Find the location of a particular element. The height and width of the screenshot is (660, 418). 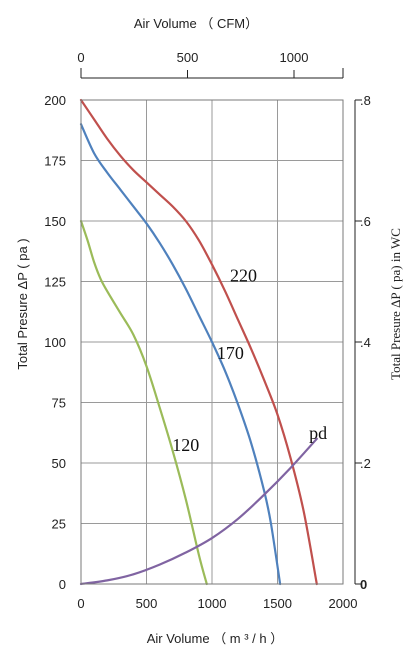

y-axis-left-title: Total Presure ΔP ( pa ) is located at coordinates (22, 303).